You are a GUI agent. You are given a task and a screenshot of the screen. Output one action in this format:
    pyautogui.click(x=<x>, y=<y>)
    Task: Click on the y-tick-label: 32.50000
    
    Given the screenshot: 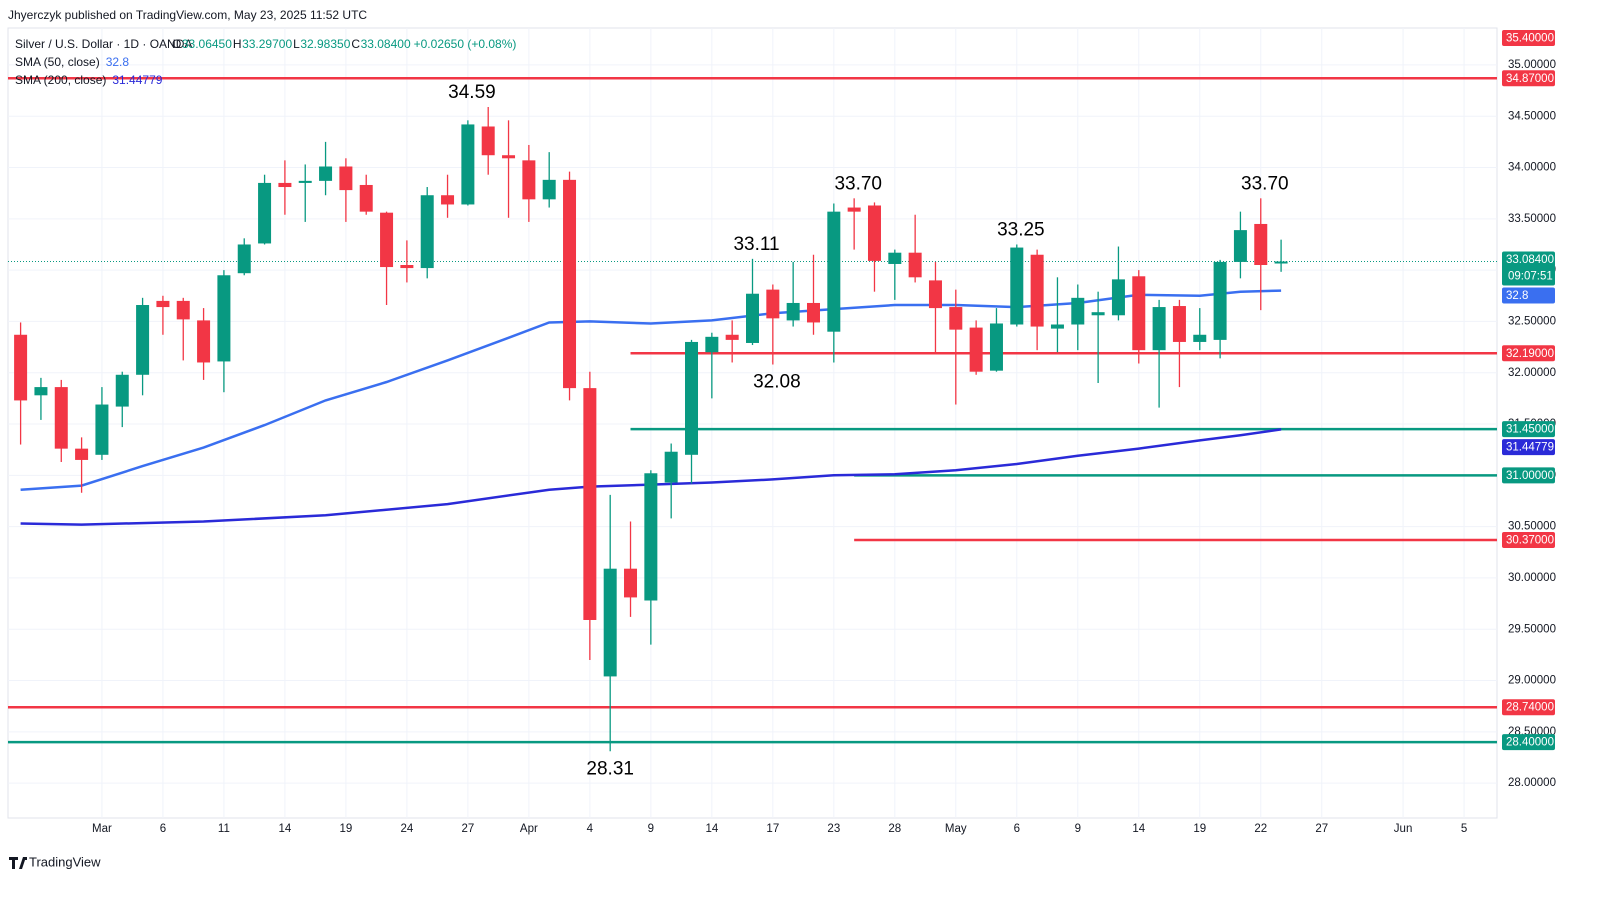 What is the action you would take?
    pyautogui.click(x=1532, y=321)
    